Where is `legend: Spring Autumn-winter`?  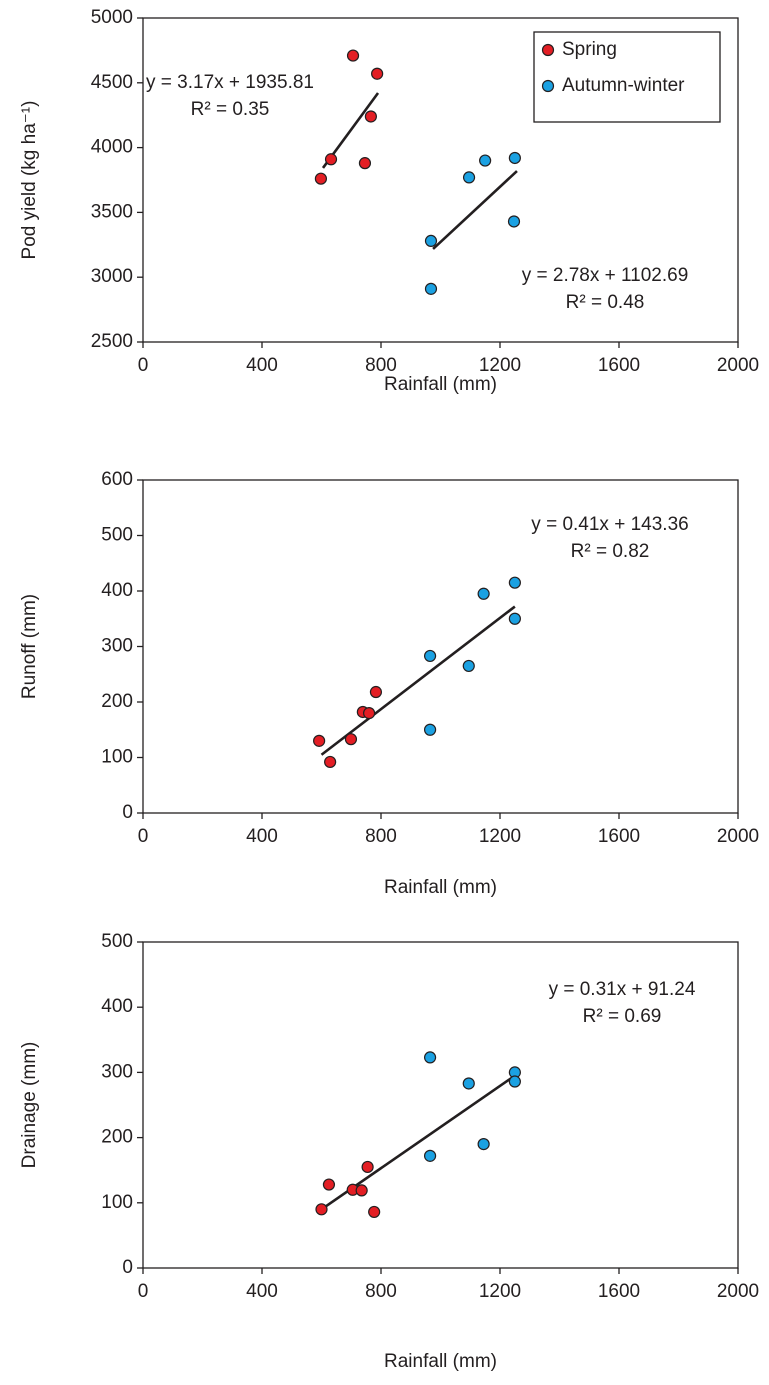
legend: Spring Autumn-winter is located at coordinates (627, 77).